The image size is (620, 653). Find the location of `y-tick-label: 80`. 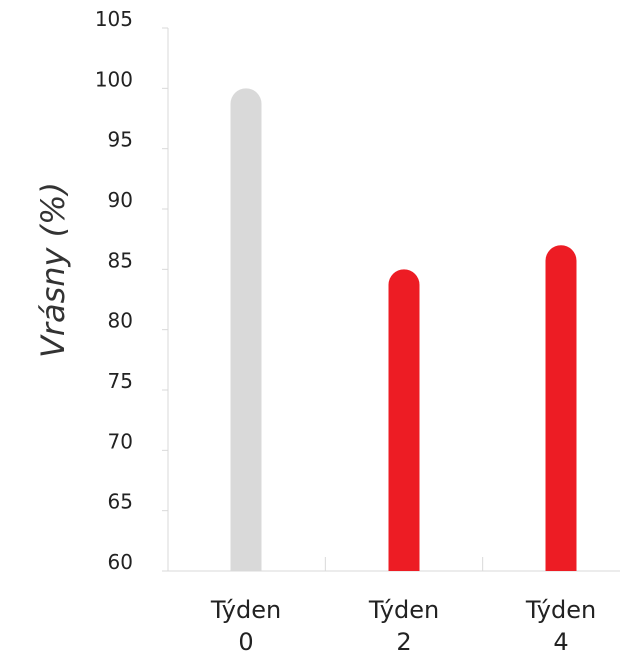

y-tick-label: 80 is located at coordinates (120, 321).